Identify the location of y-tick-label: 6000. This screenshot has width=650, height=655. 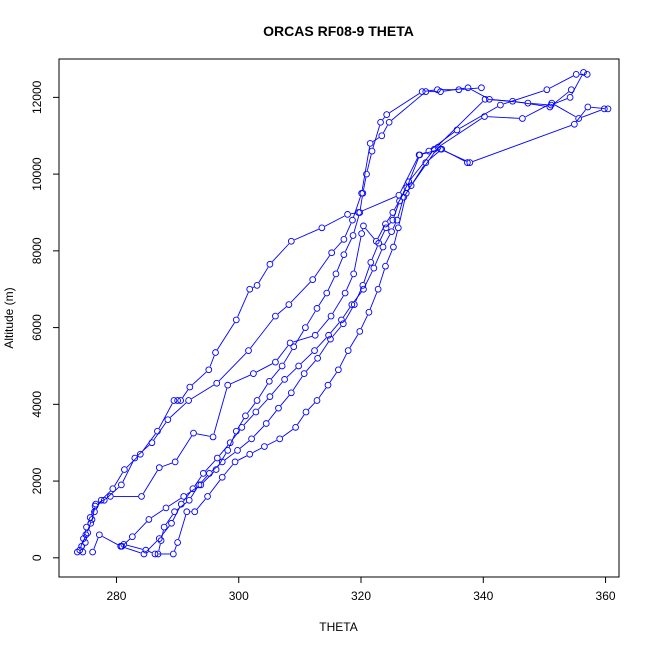
(37, 327).